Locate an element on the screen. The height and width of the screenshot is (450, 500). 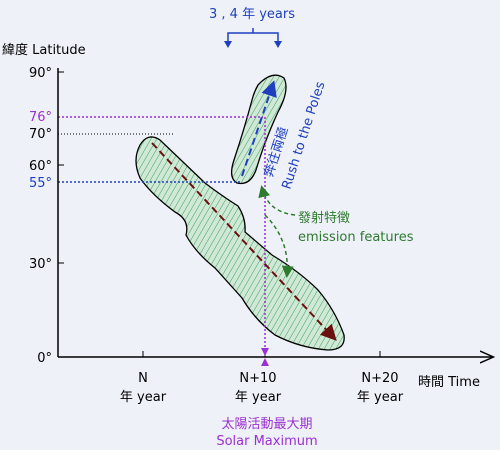
rush-arrow is located at coordinates (259, 128).